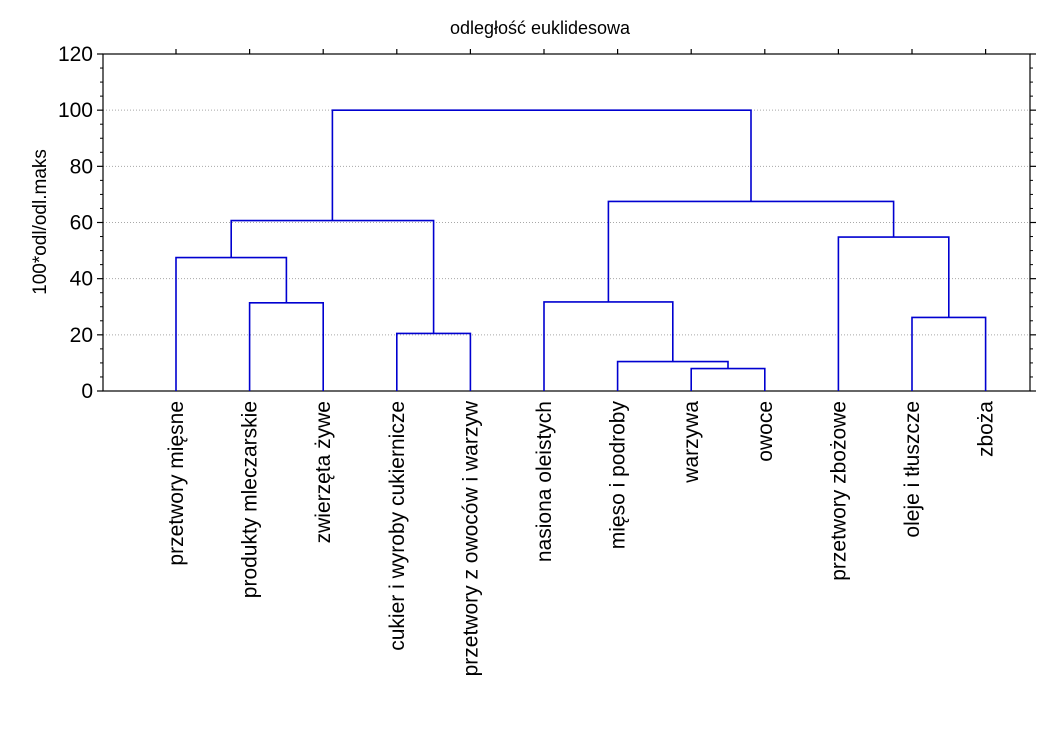 The height and width of the screenshot is (731, 1050). Describe the element at coordinates (75, 54) in the screenshot. I see `y-tick-label: 120` at that location.